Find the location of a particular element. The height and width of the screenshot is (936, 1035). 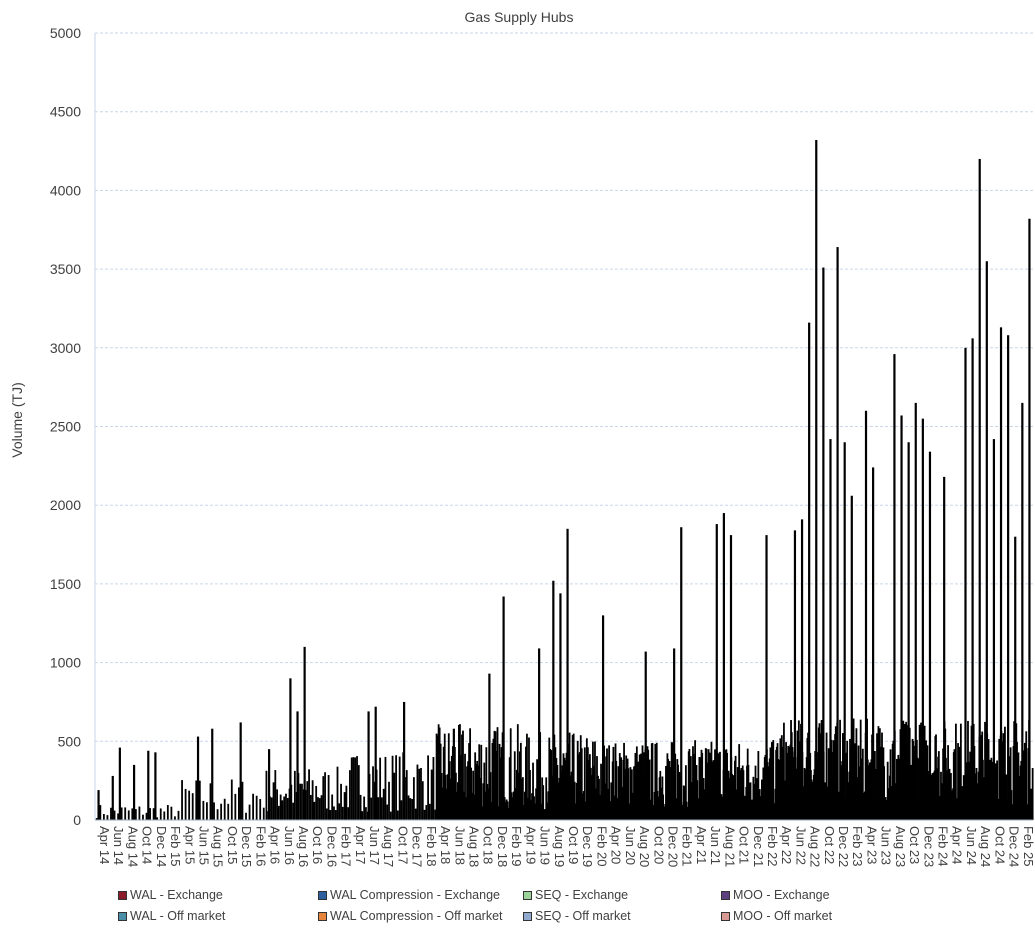

legend-item: WAL Compression - Off market is located at coordinates (410, 916).